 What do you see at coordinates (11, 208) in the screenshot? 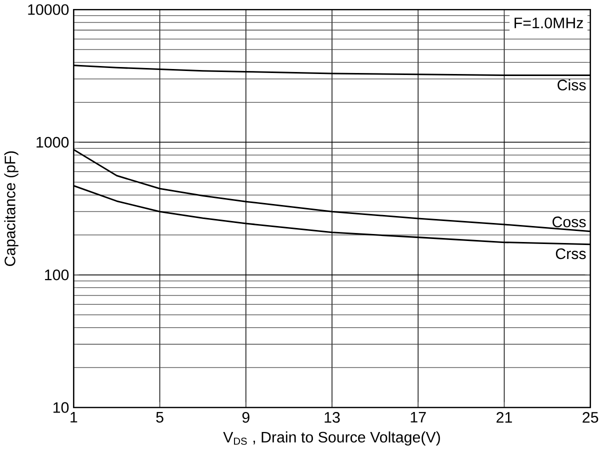
I see `y-axis-title: Capacitance (pF)` at bounding box center [11, 208].